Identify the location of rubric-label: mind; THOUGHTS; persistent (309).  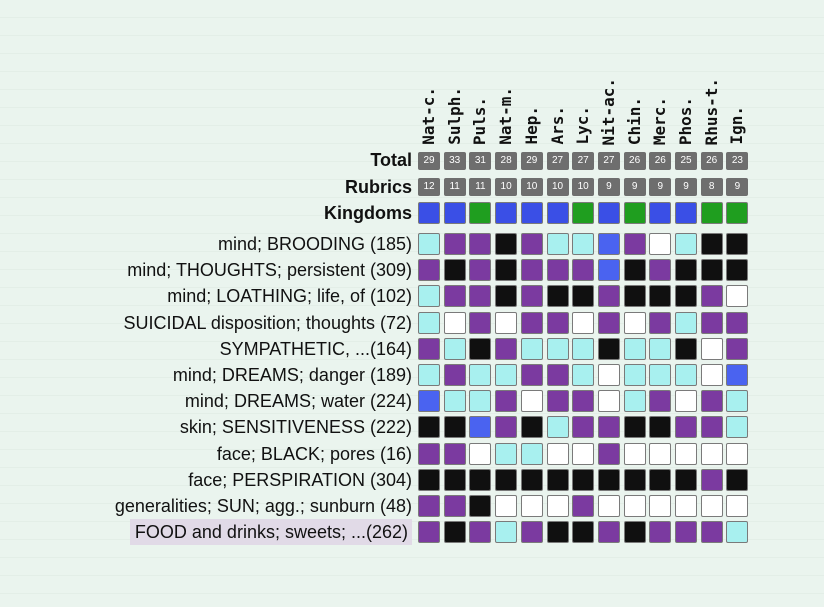
(269, 270).